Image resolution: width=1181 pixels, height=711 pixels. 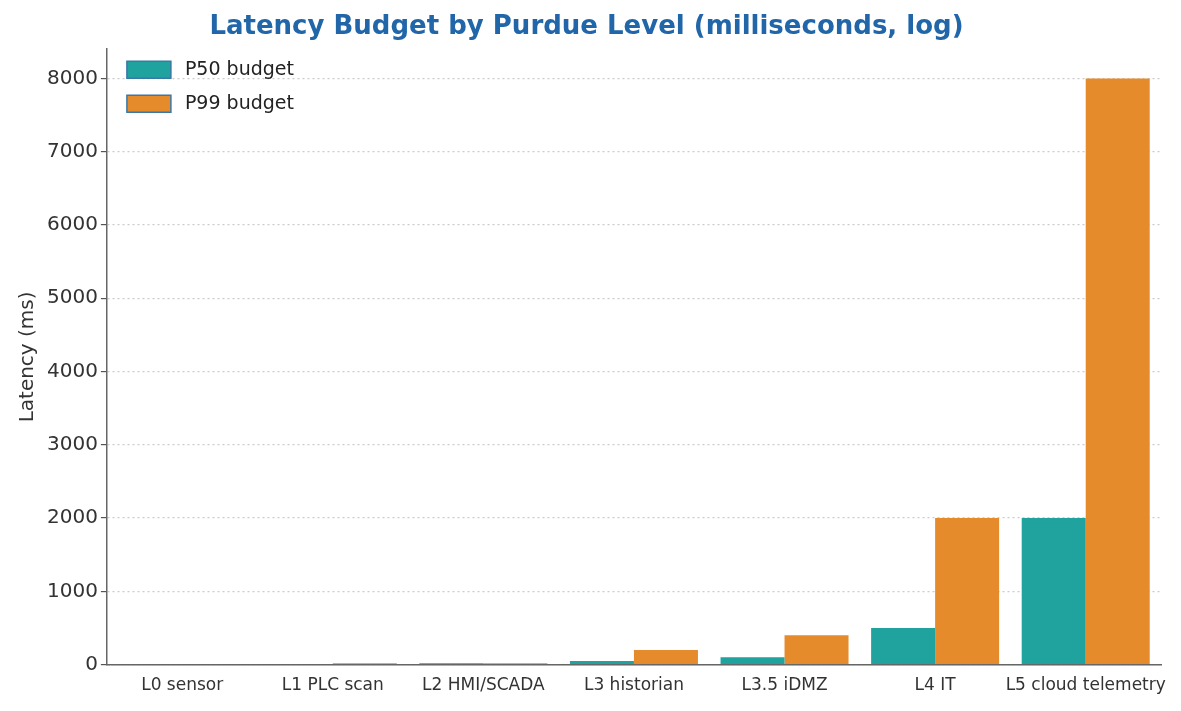 I want to click on y-tick-label: 5000, so click(x=72, y=296).